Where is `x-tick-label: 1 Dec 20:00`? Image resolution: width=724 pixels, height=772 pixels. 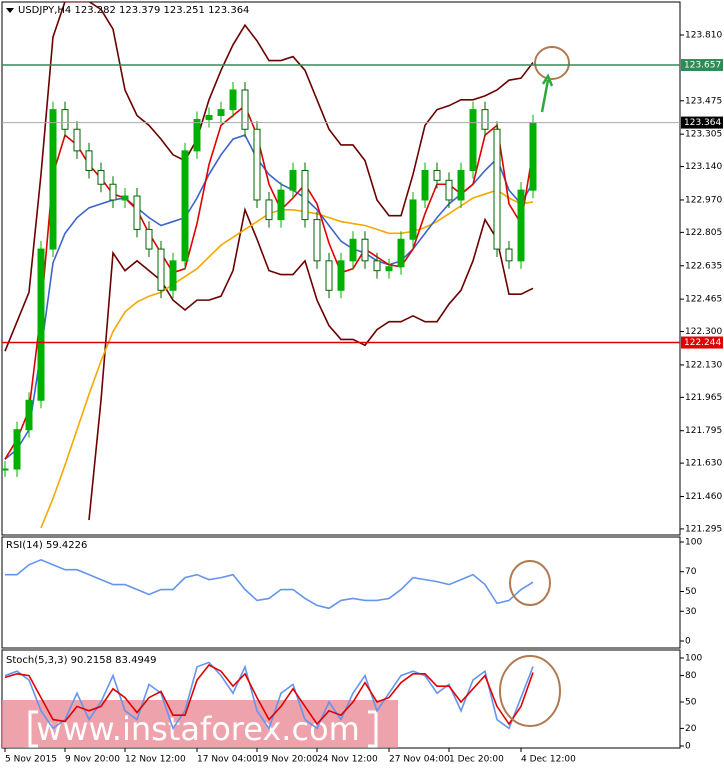
x-tick-label: 1 Dec 20:00 is located at coordinates (476, 760).